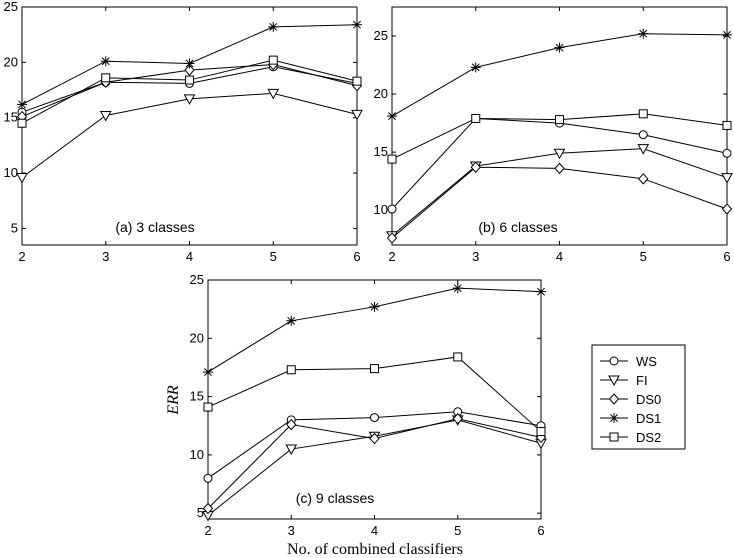  What do you see at coordinates (14, 227) in the screenshot?
I see `plot-a-ytick-label: 5` at bounding box center [14, 227].